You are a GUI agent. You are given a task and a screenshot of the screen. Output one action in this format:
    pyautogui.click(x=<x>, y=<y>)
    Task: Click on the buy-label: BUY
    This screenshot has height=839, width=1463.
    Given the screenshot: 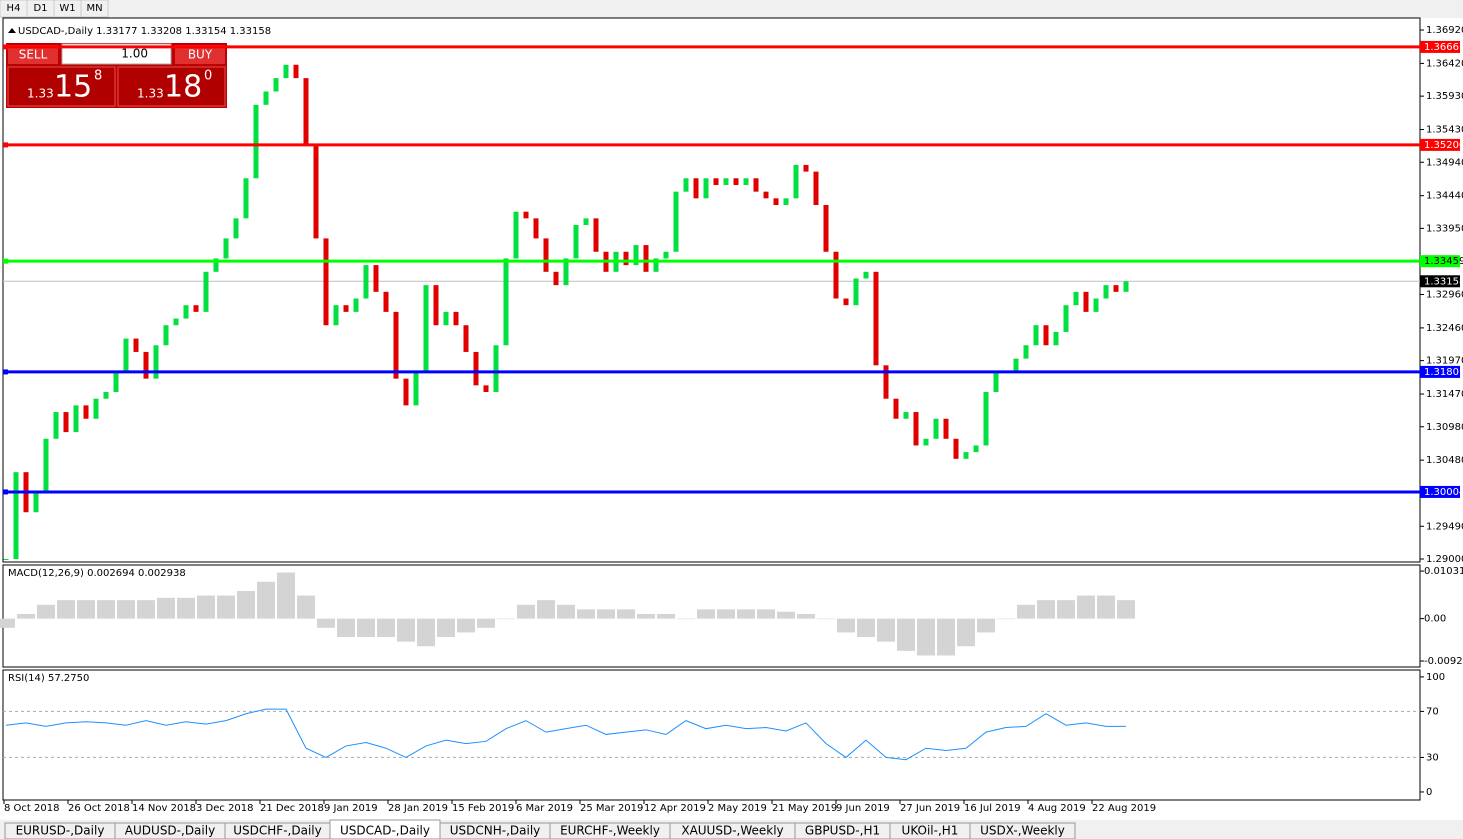 What is the action you would take?
    pyautogui.click(x=200, y=55)
    